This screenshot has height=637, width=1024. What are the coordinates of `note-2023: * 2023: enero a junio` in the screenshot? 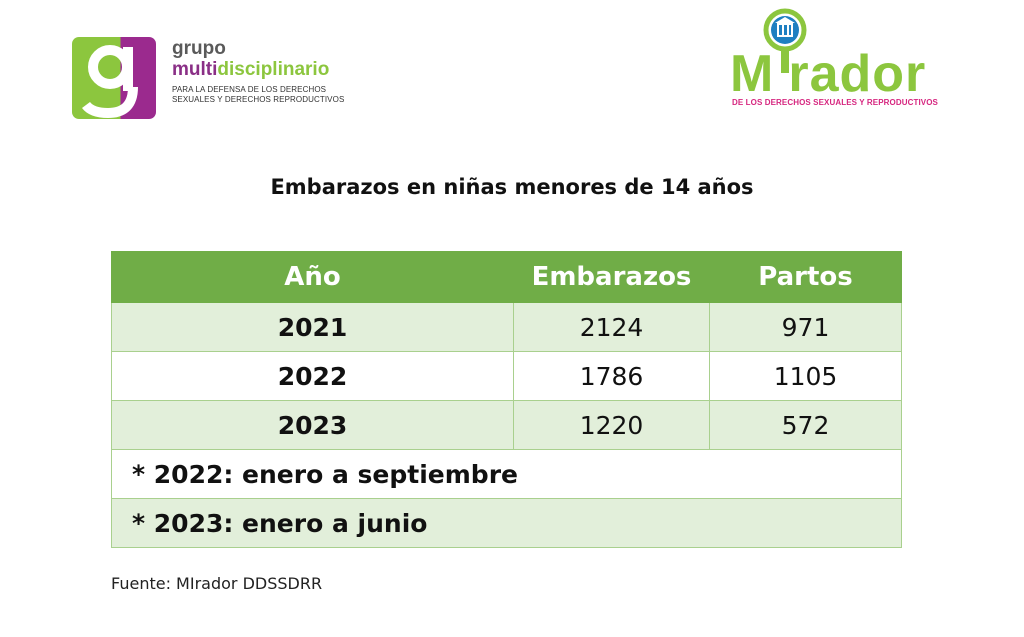 It's located at (506, 523).